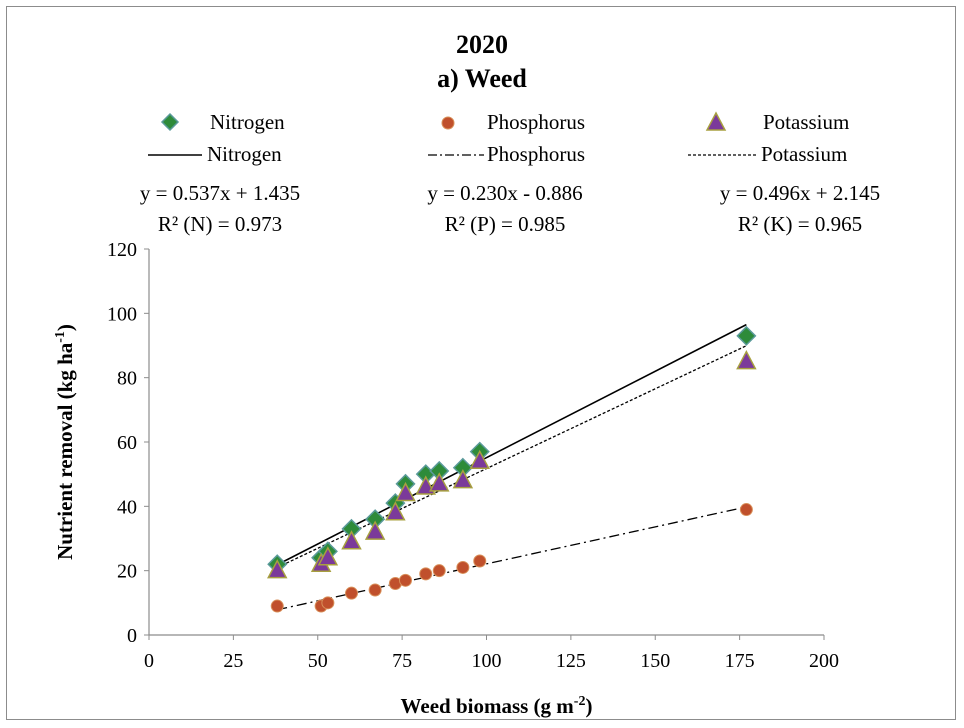 This screenshot has width=964, height=728. I want to click on legend-label-nitrogen-marker: Nitrogen, so click(247, 122).